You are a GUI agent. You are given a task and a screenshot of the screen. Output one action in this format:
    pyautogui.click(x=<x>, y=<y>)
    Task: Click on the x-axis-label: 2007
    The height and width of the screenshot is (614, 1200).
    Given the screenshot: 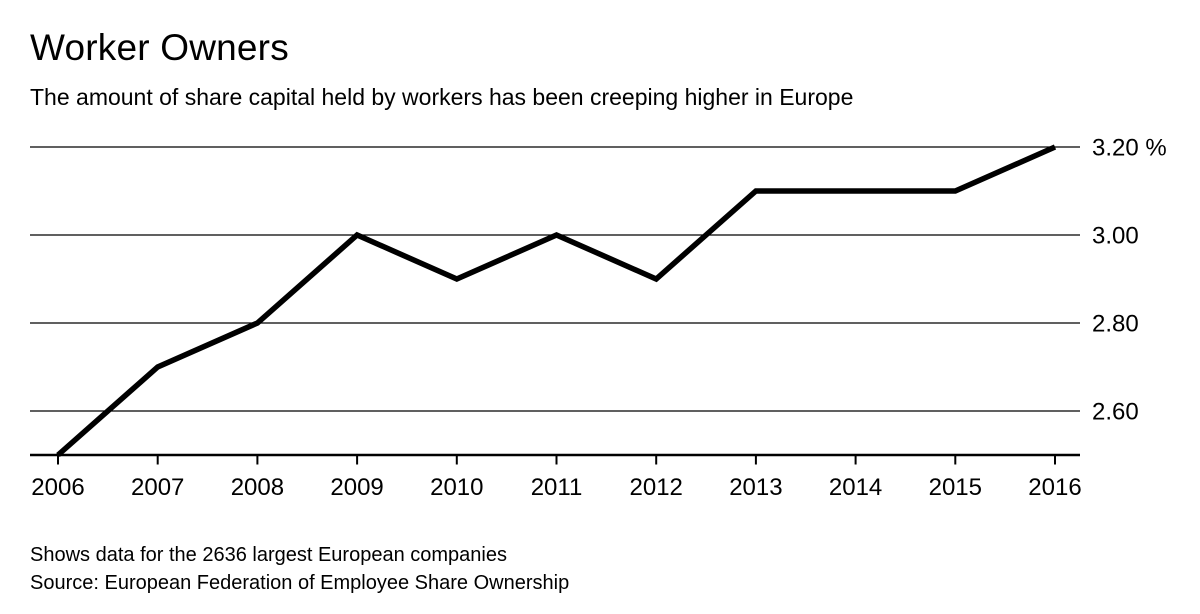 What is the action you would take?
    pyautogui.click(x=157, y=487)
    